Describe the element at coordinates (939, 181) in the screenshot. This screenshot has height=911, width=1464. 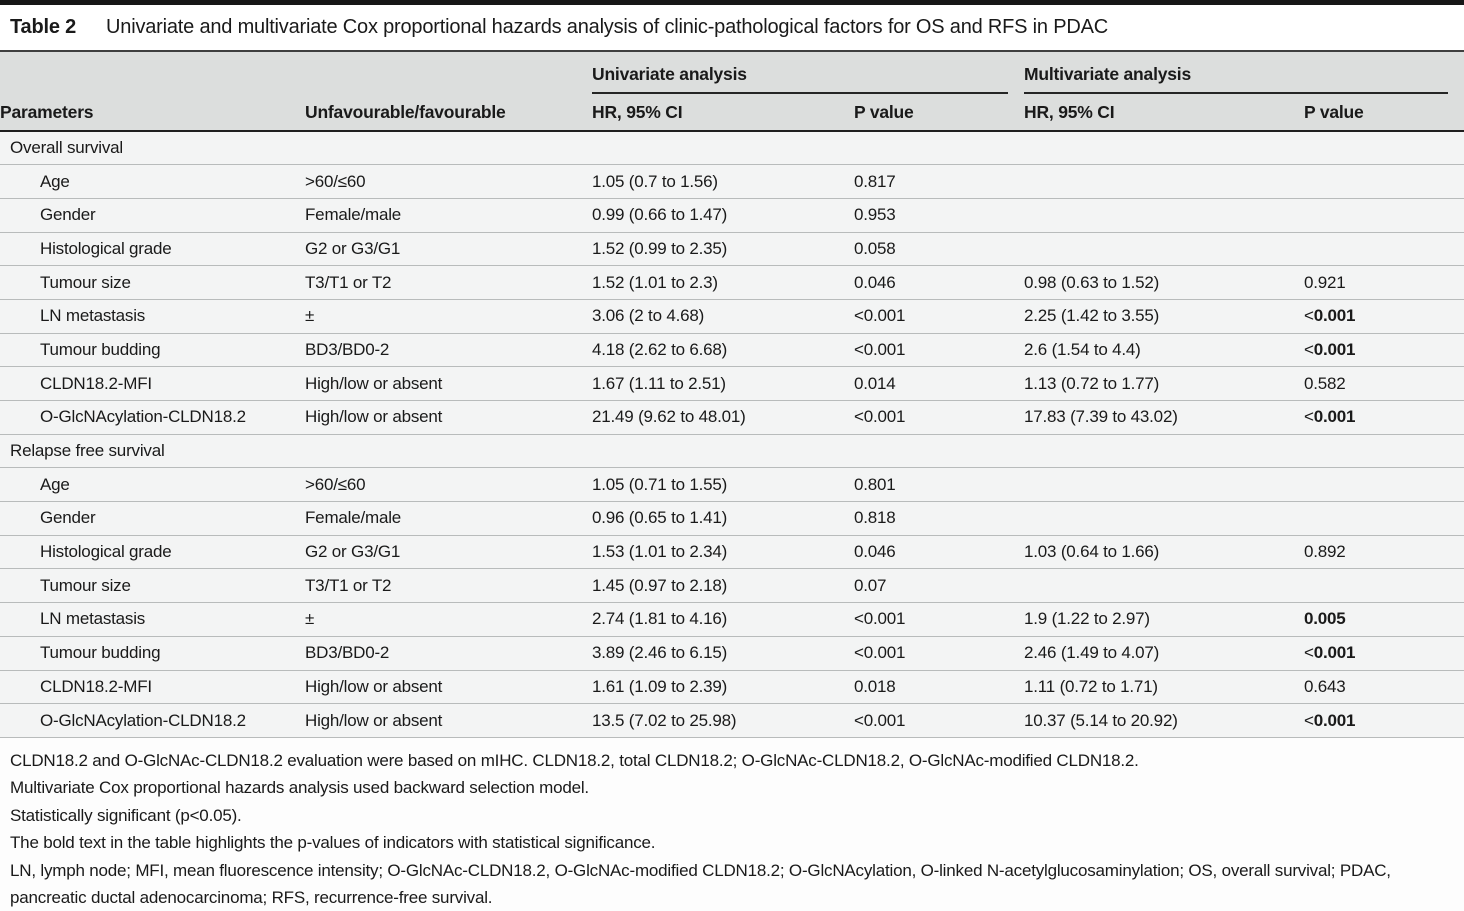
I see `uni-p-cell: 0.817` at that location.